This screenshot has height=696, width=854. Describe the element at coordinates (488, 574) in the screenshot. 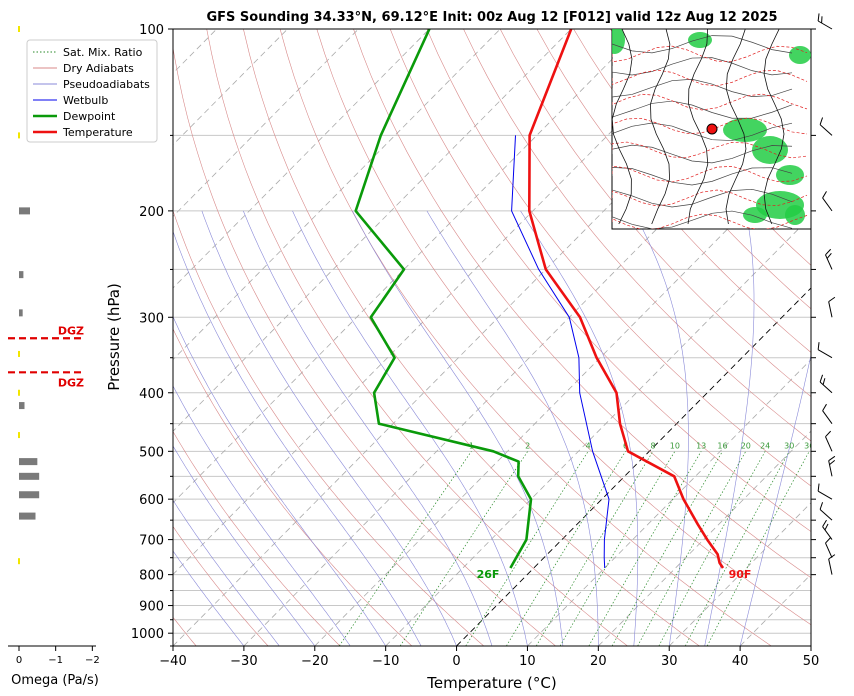

I see `surface-dewpoint-label: 26F` at that location.